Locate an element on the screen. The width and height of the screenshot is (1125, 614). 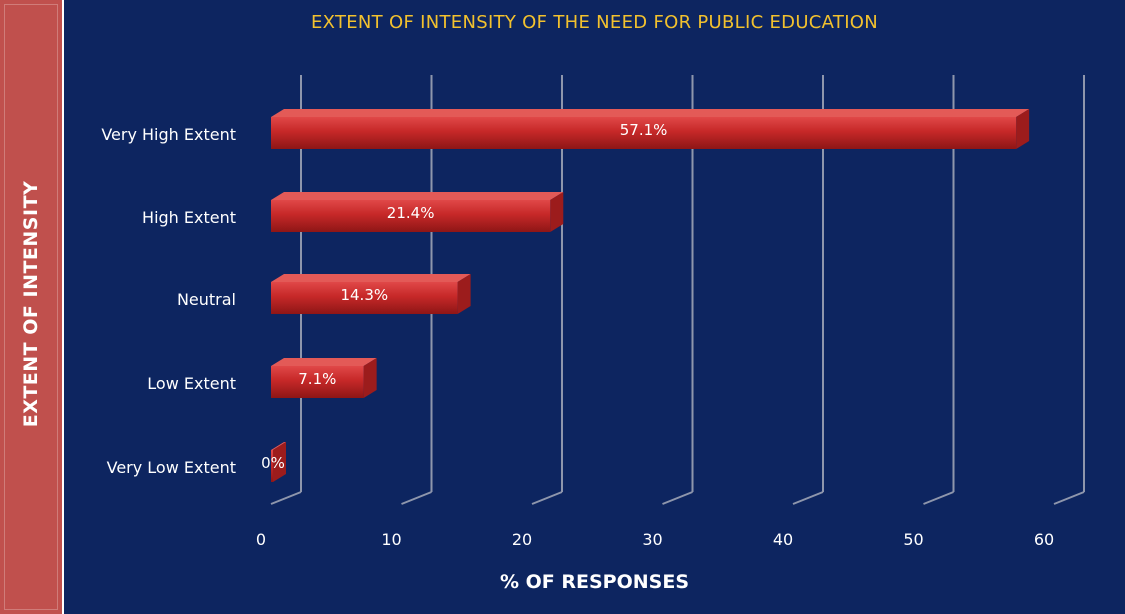
data-label: 7.1% is located at coordinates (317, 379).